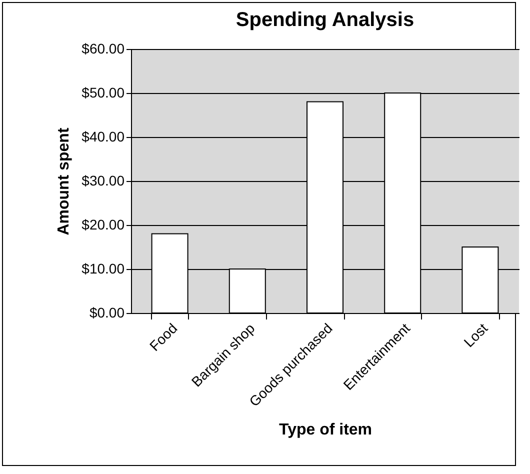 The image size is (530, 474). What do you see at coordinates (325, 20) in the screenshot?
I see `chart-title: Spending Analysis` at bounding box center [325, 20].